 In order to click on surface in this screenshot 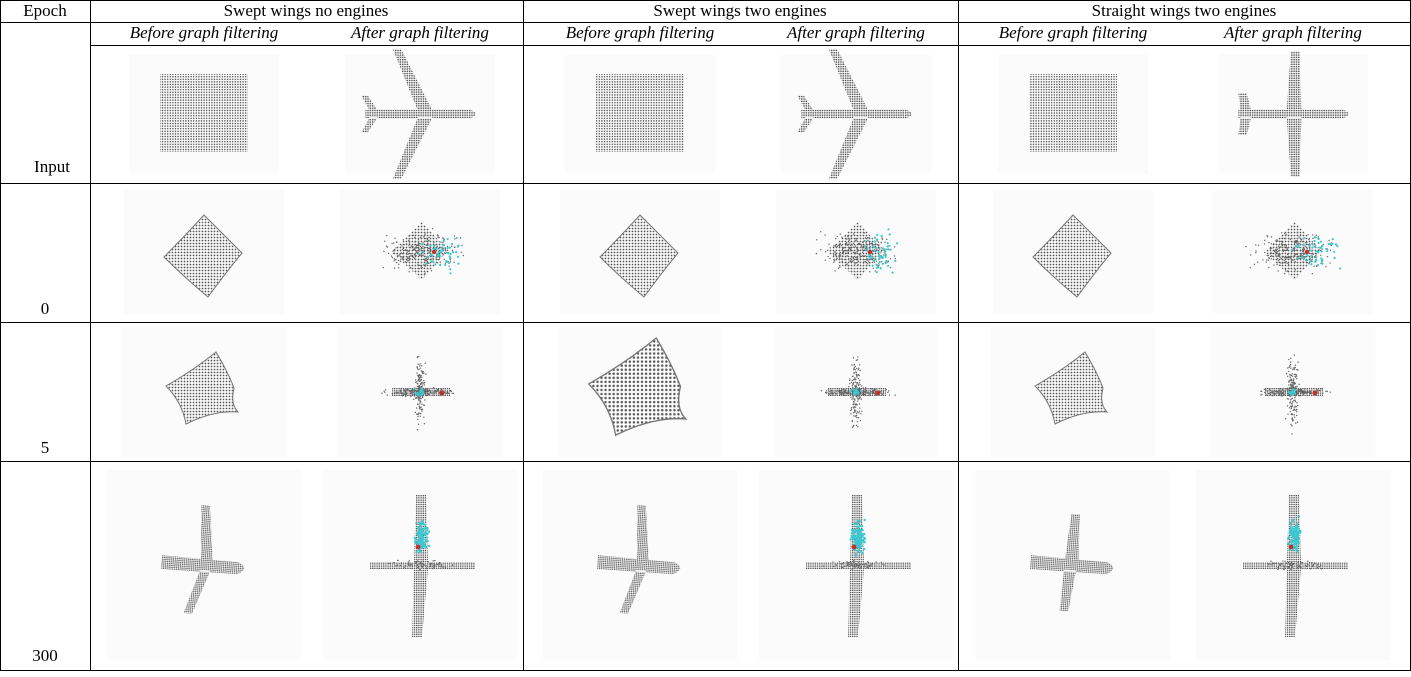, I will do `click(1071, 388)`.